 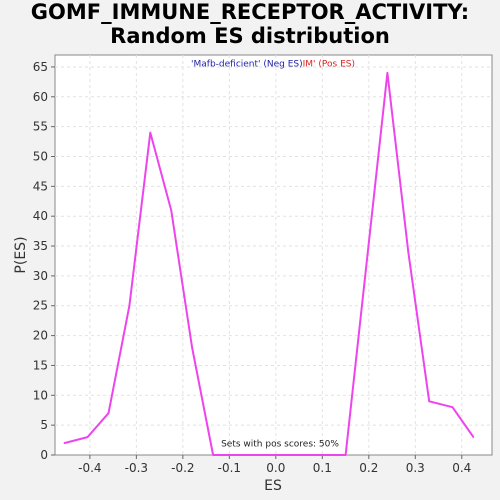 What do you see at coordinates (40, 216) in the screenshot?
I see `y-tick-label: 40` at bounding box center [40, 216].